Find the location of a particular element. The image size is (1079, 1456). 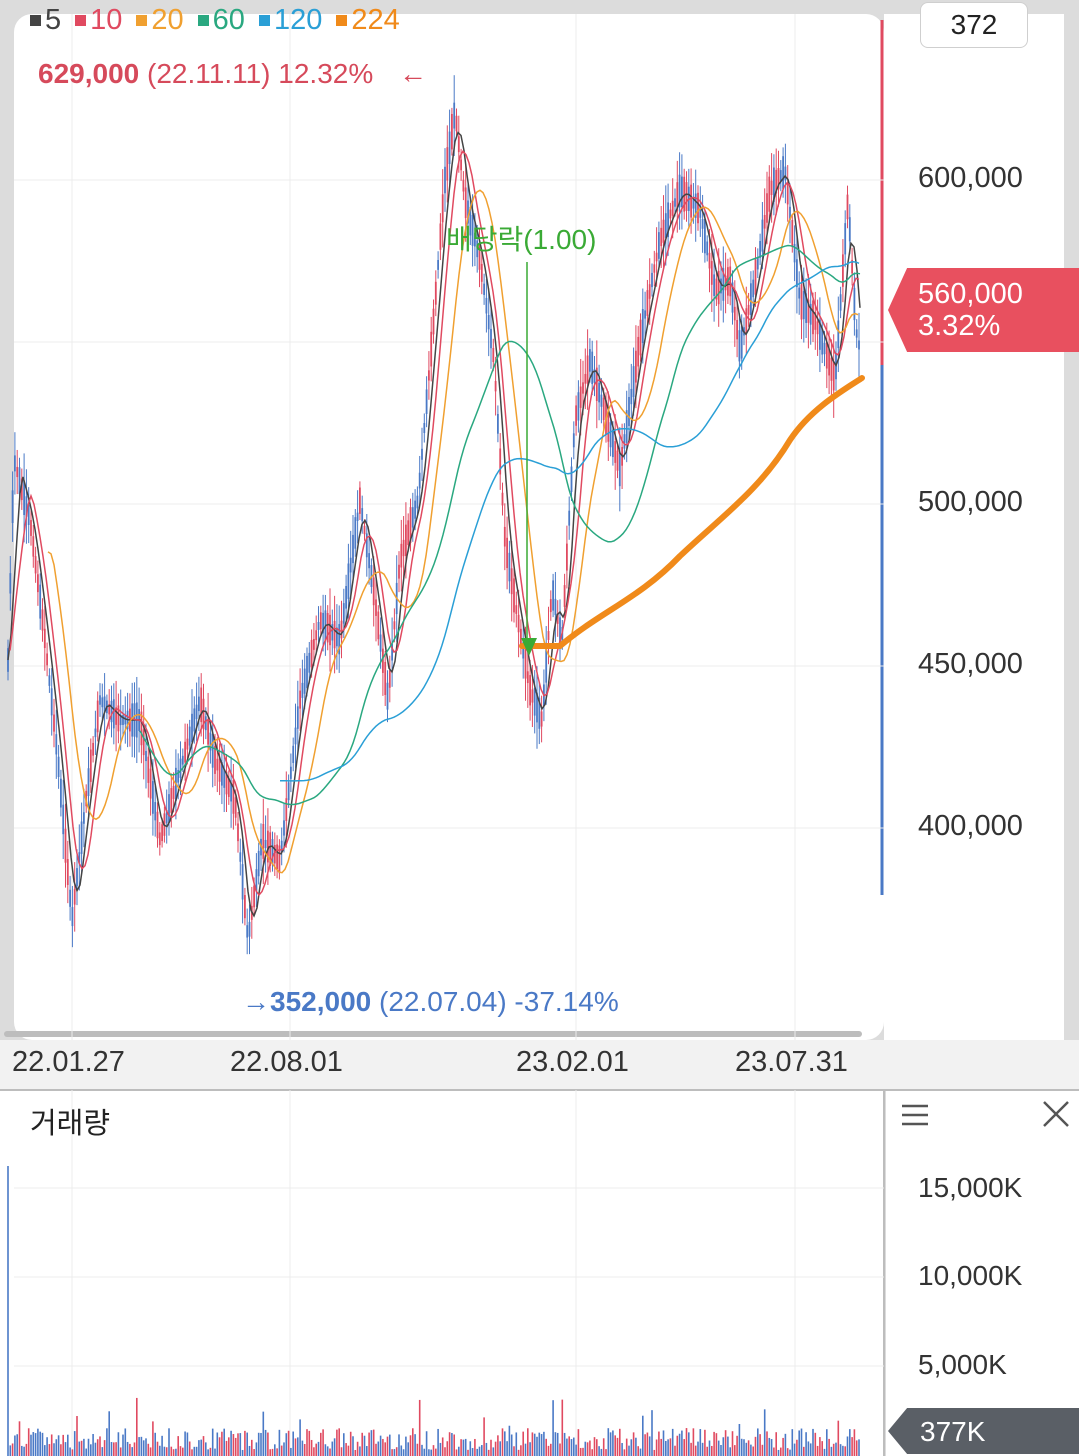

tick-count-box: 372 is located at coordinates (974, 25).